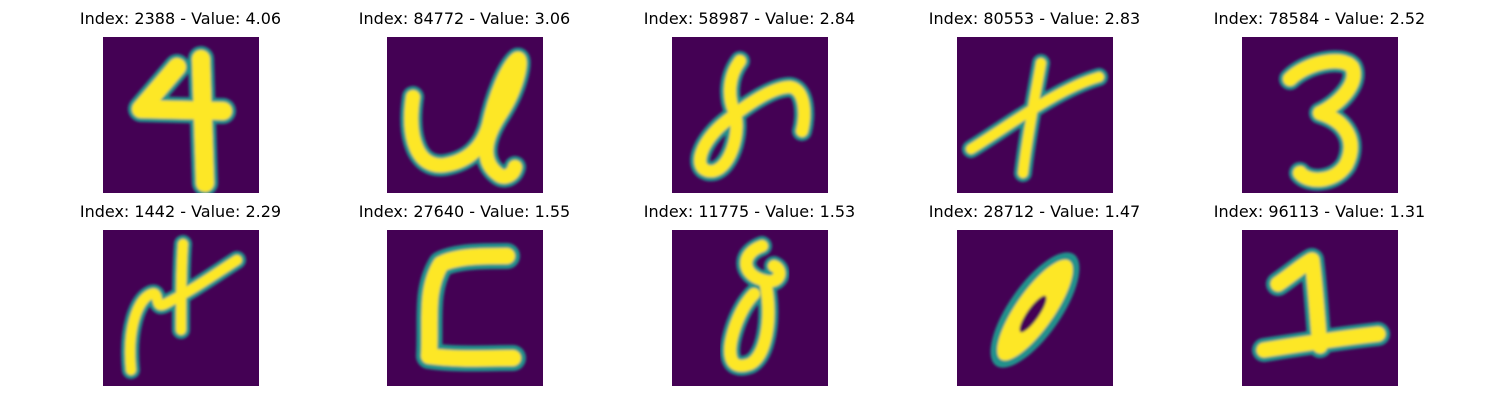 Image resolution: width=1500 pixels, height=400 pixels. Describe the element at coordinates (1319, 18) in the screenshot. I see `panel-title: Index: 78584 - Value: 2.52` at that location.